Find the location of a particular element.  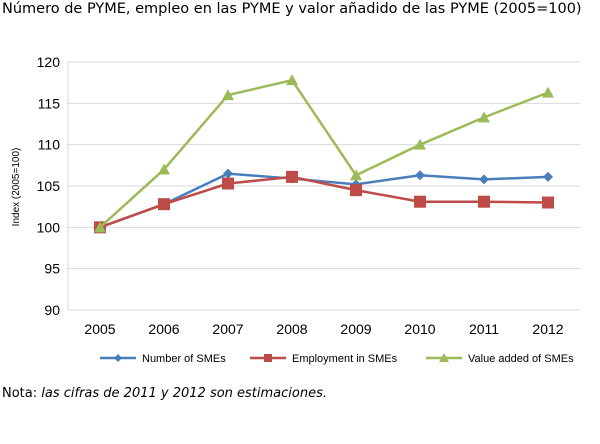

y-axis-label: Index (2005=100) is located at coordinates (16, 187).